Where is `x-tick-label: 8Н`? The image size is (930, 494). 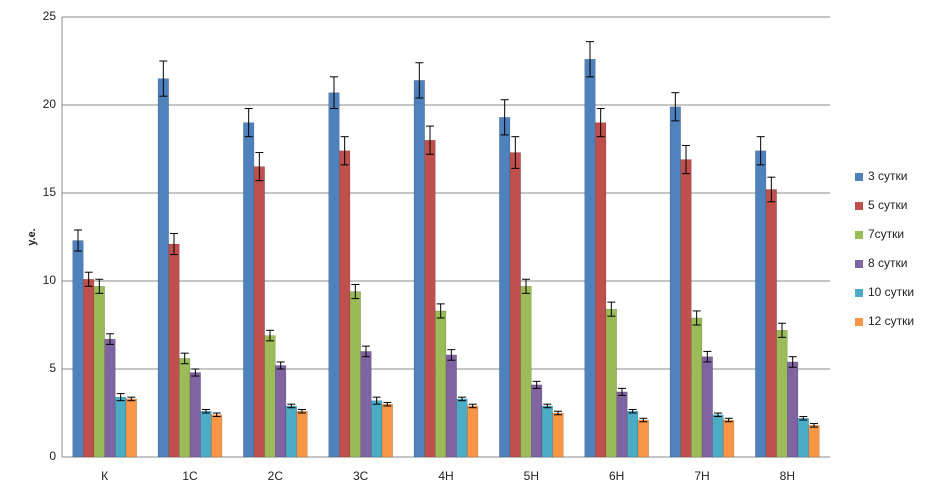
x-tick-label: 8Н is located at coordinates (787, 476).